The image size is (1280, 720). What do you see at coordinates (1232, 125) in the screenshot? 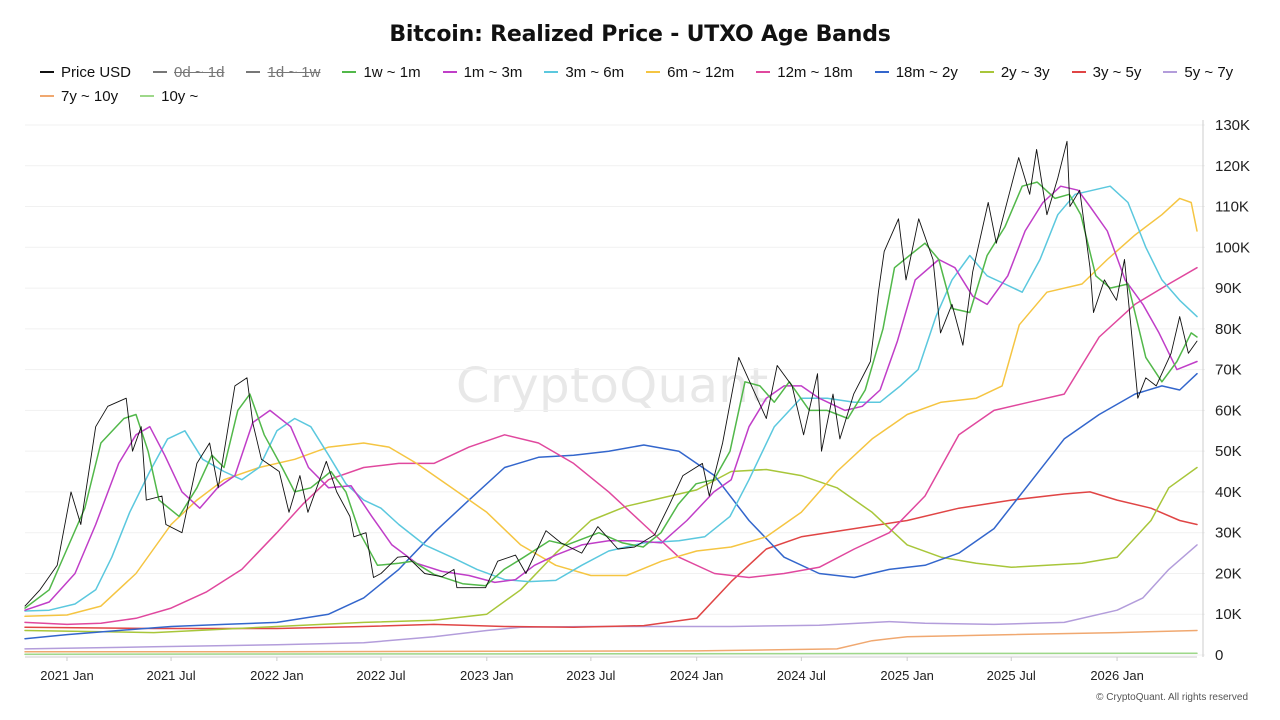
I see `y-tick-label: 130K` at bounding box center [1232, 125].